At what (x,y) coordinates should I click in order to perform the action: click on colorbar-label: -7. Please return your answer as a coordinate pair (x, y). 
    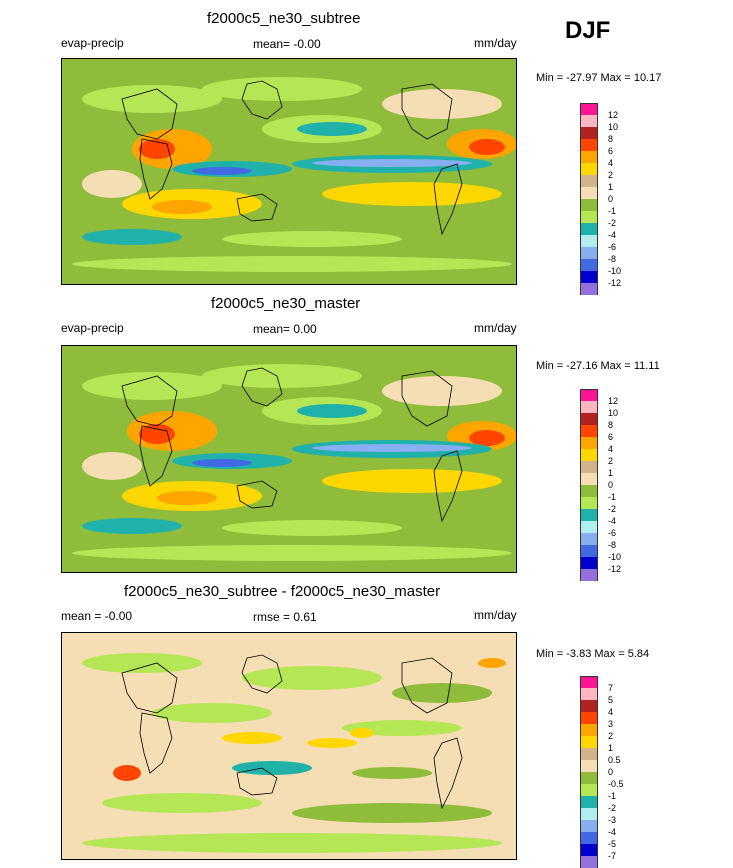
    Looking at the image, I should click on (612, 856).